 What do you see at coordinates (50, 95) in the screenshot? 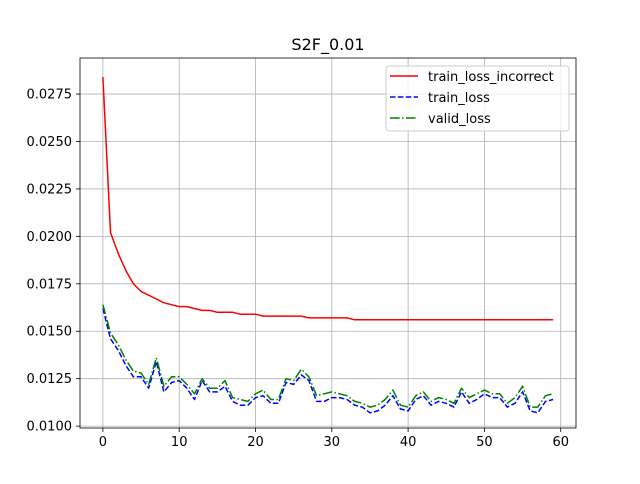
I see `y-tick-label: 0.0275` at bounding box center [50, 95].